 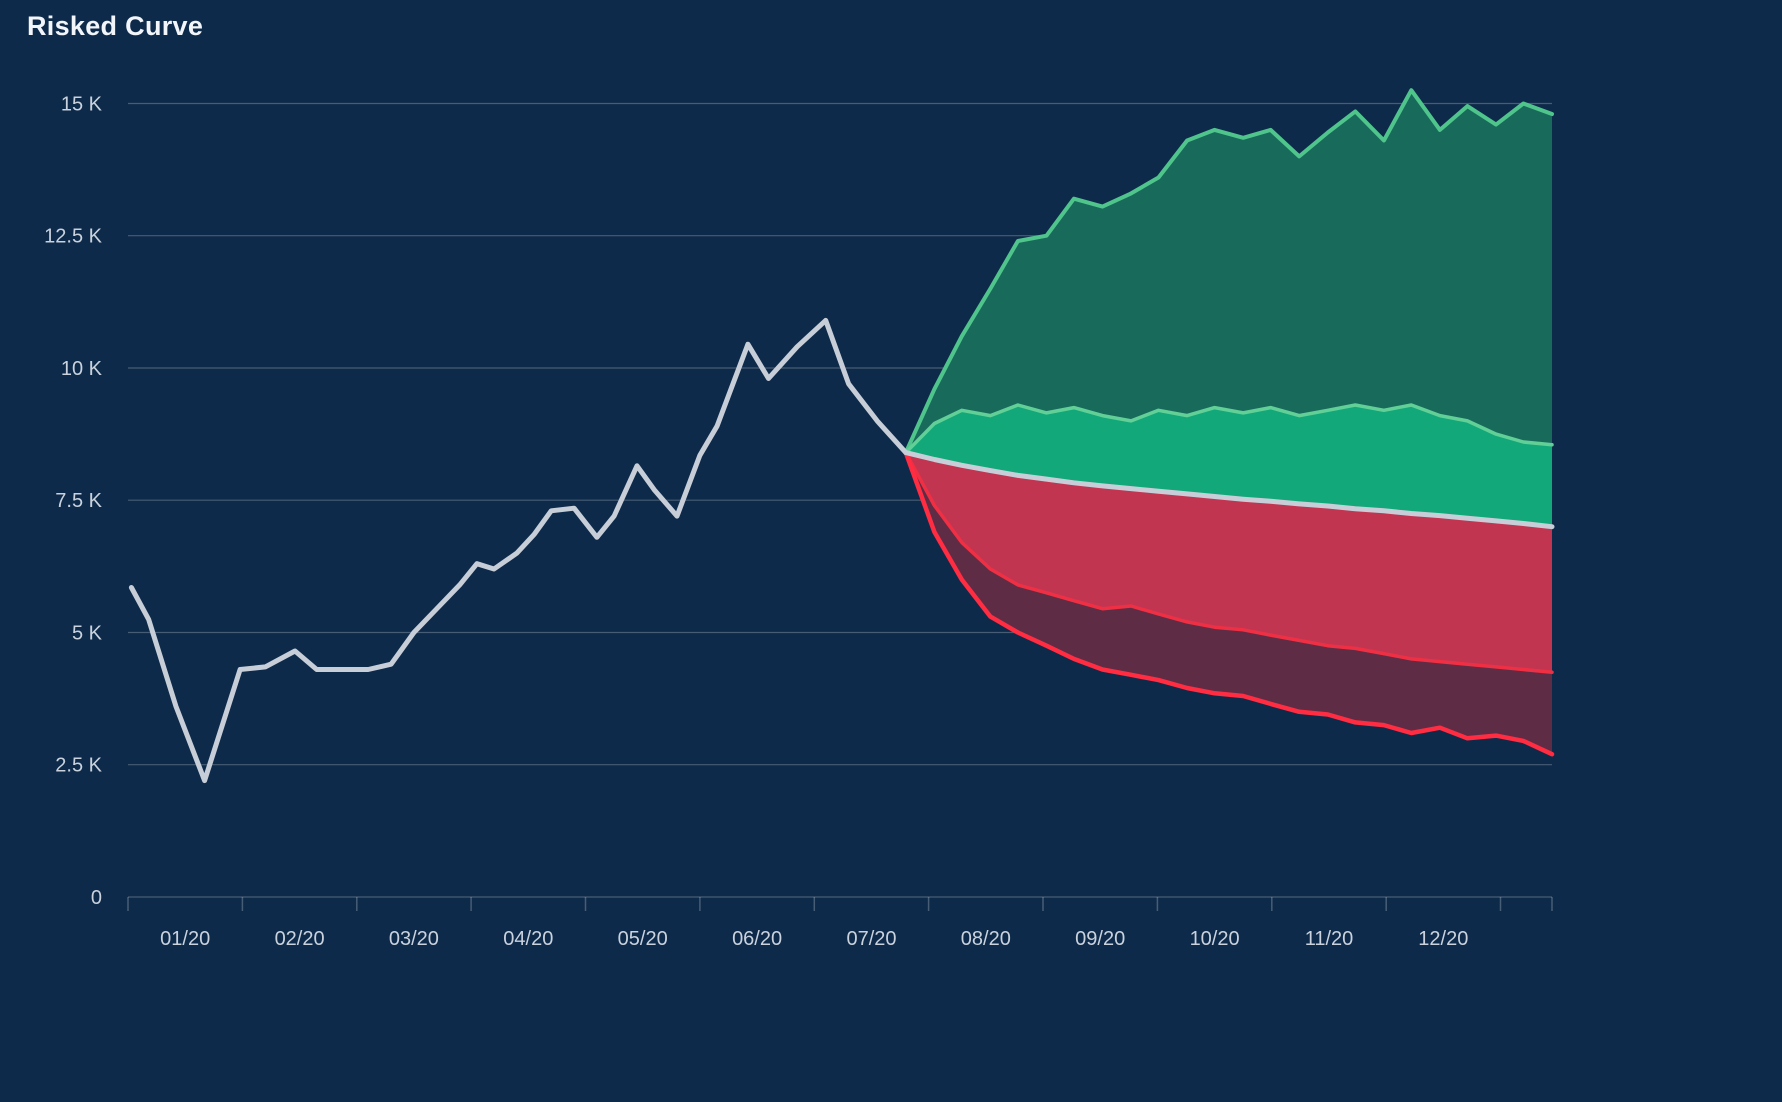 What do you see at coordinates (528, 939) in the screenshot?
I see `x-tick-label: 04/20` at bounding box center [528, 939].